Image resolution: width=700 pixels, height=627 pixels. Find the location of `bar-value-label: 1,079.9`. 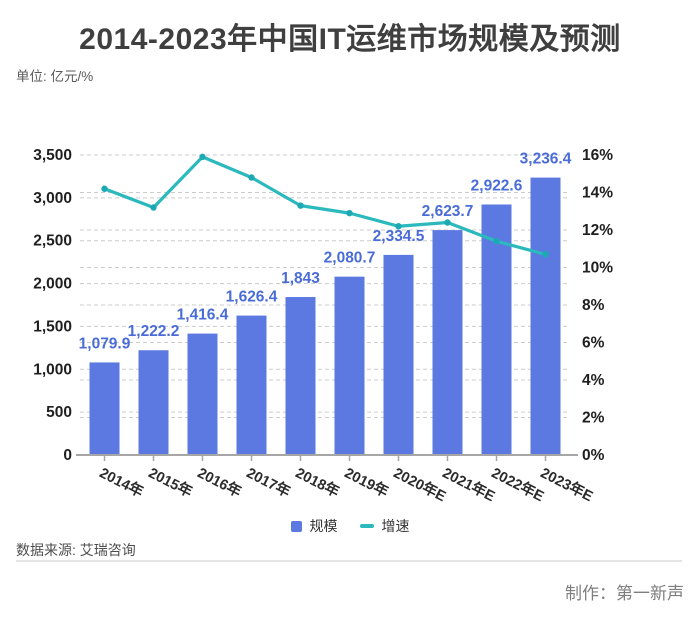

bar-value-label: 1,079.9 is located at coordinates (105, 343).